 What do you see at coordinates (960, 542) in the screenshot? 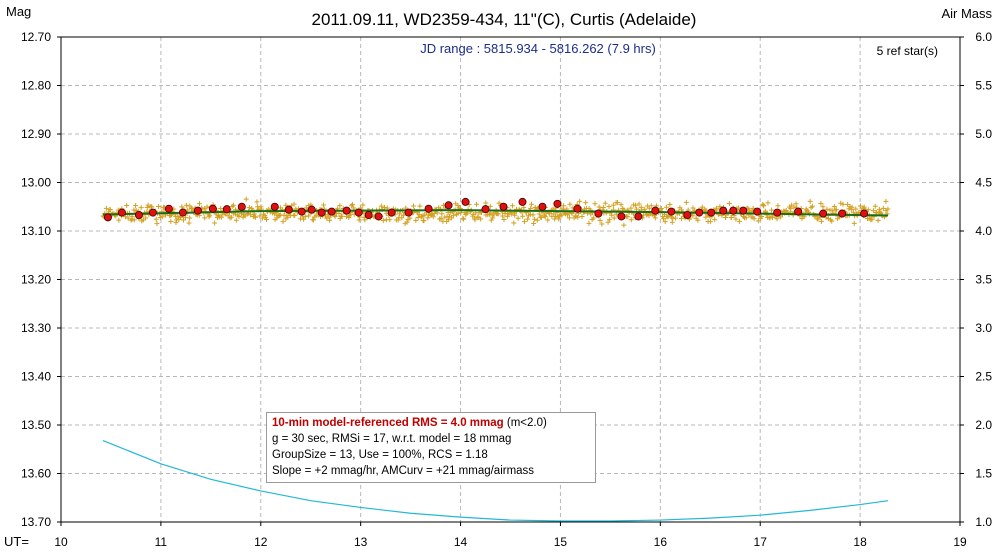
I see `x-tick-label: 19` at bounding box center [960, 542].